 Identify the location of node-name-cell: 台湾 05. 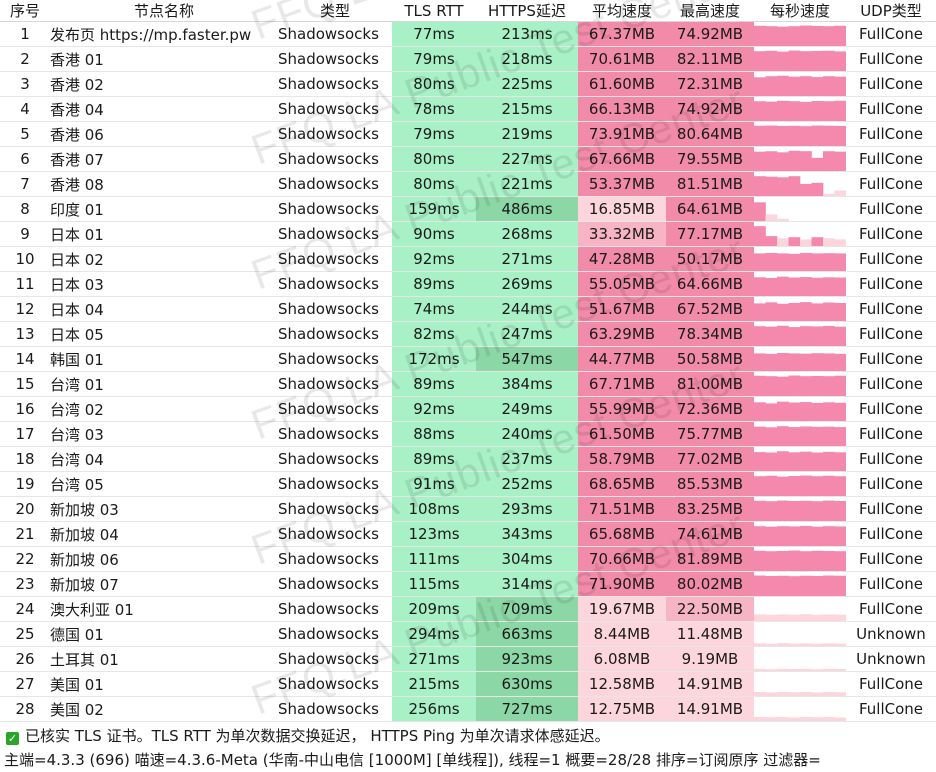
(164, 484).